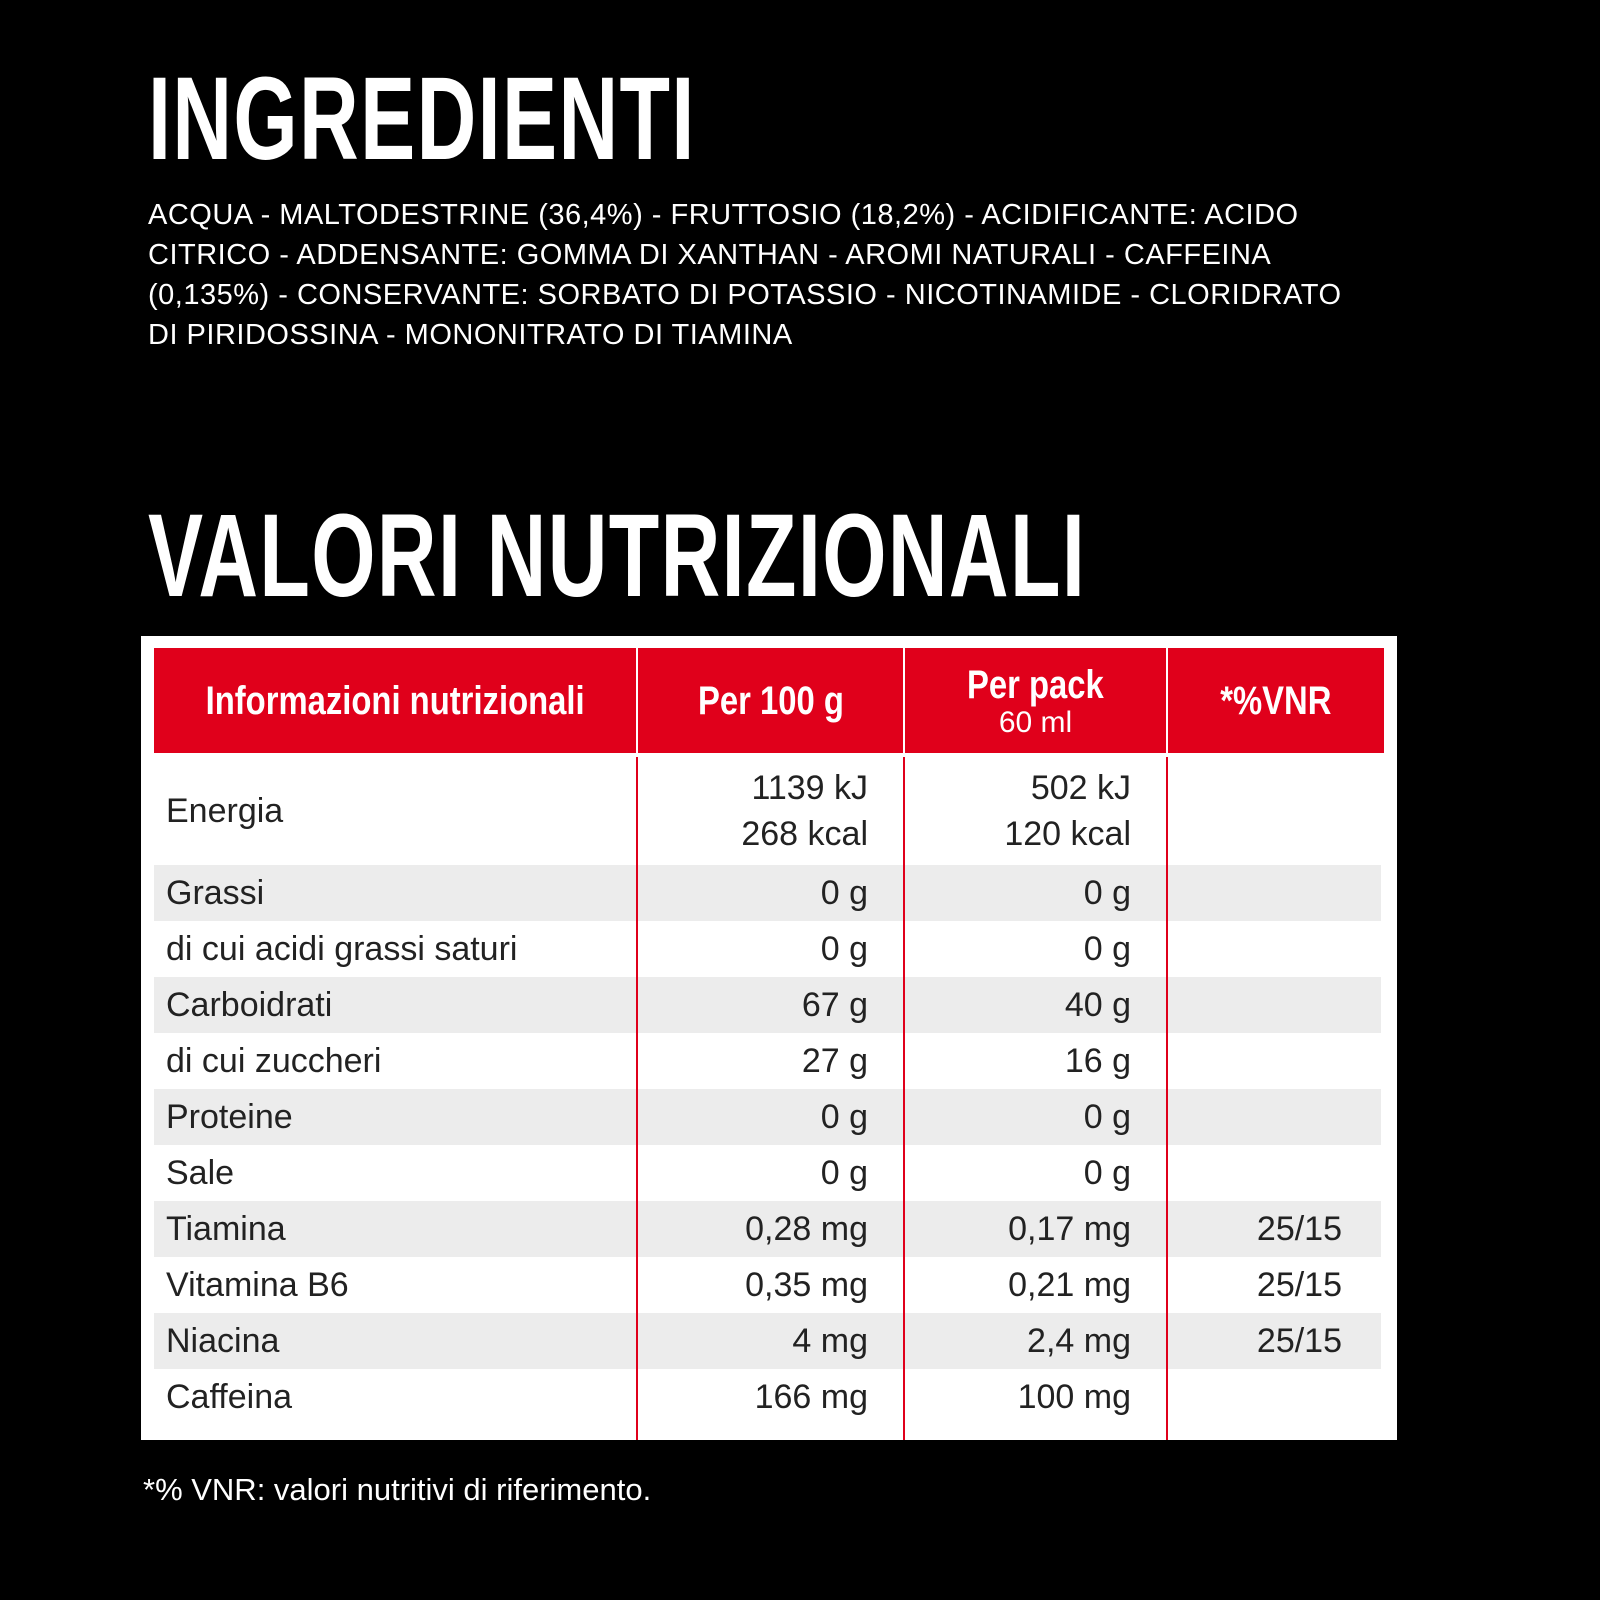 Image resolution: width=1600 pixels, height=1600 pixels. What do you see at coordinates (395, 1397) in the screenshot?
I see `table-cell: Caffeina` at bounding box center [395, 1397].